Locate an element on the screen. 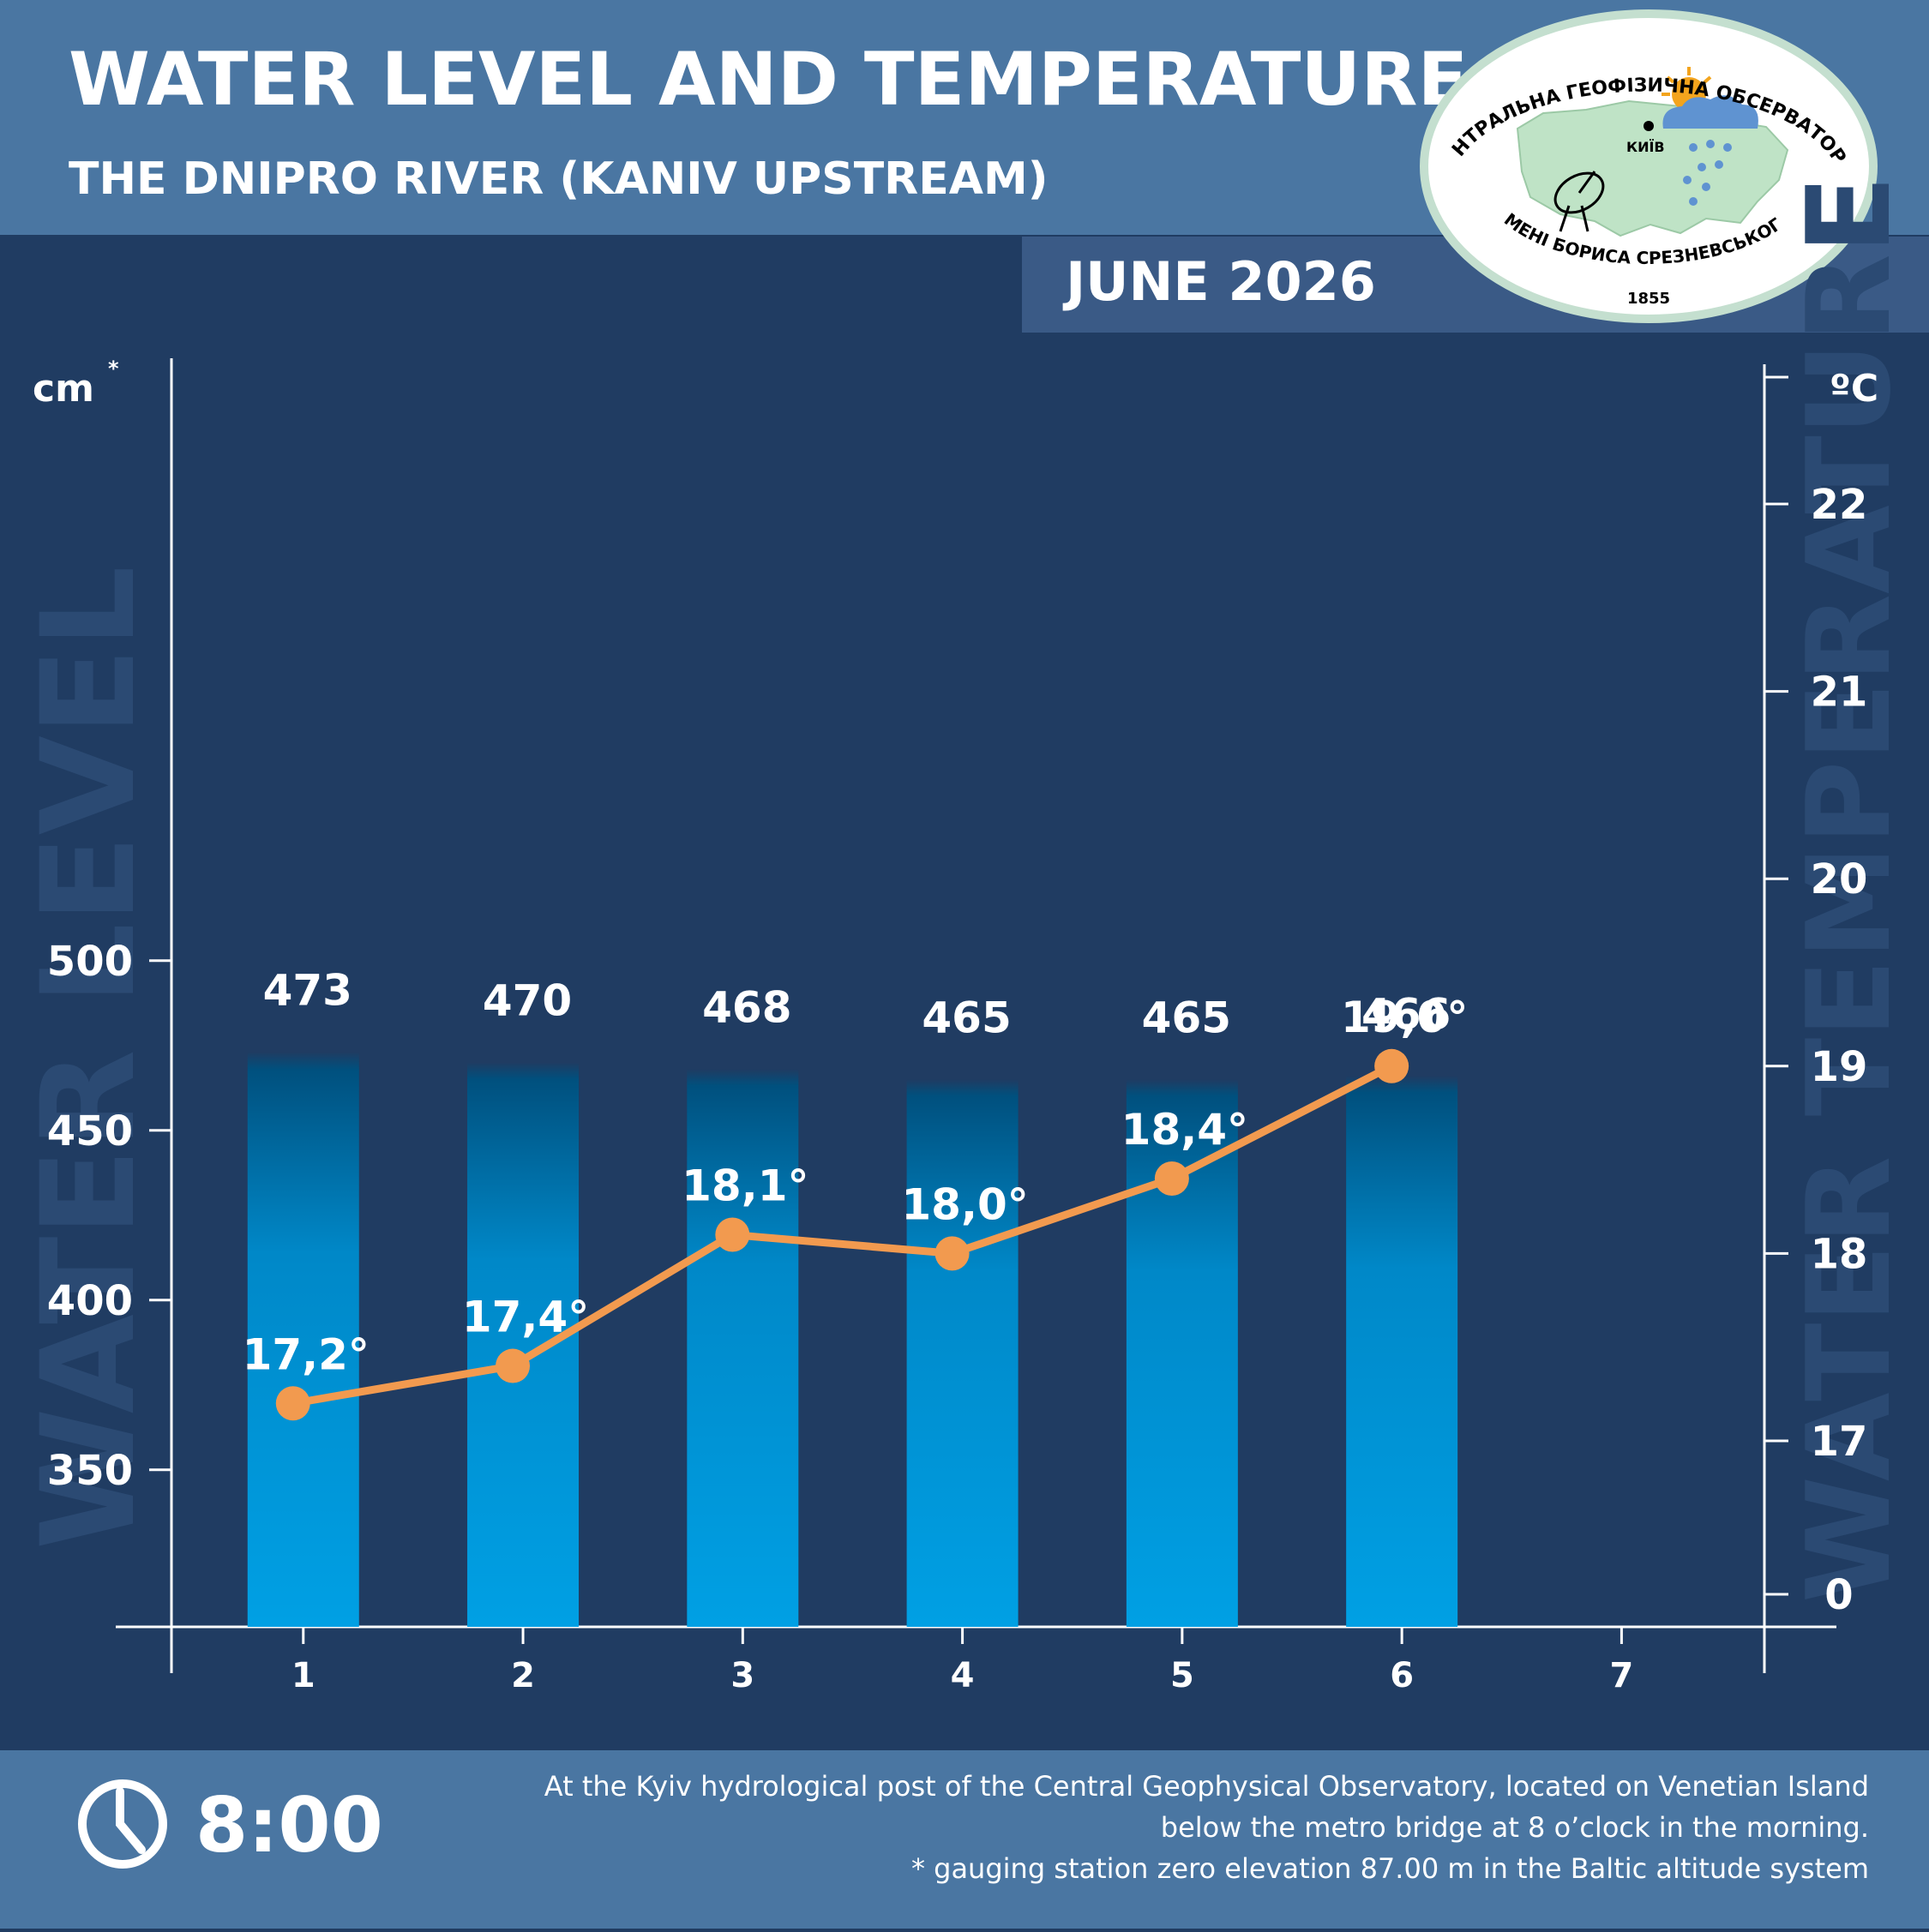  right-tick-label: 21 is located at coordinates (1839, 693).